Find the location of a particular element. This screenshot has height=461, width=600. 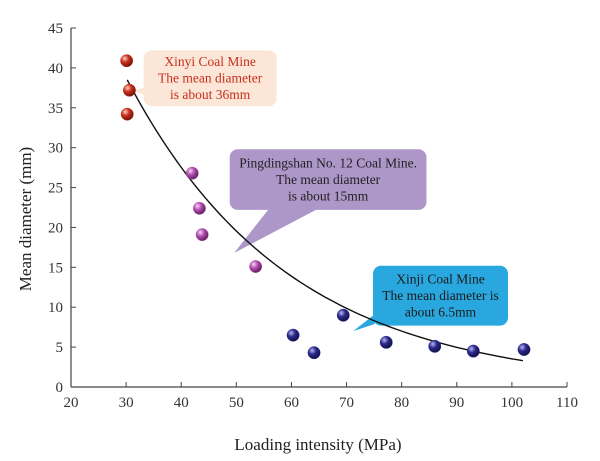

y-tick-label: 10 is located at coordinates (55, 308).